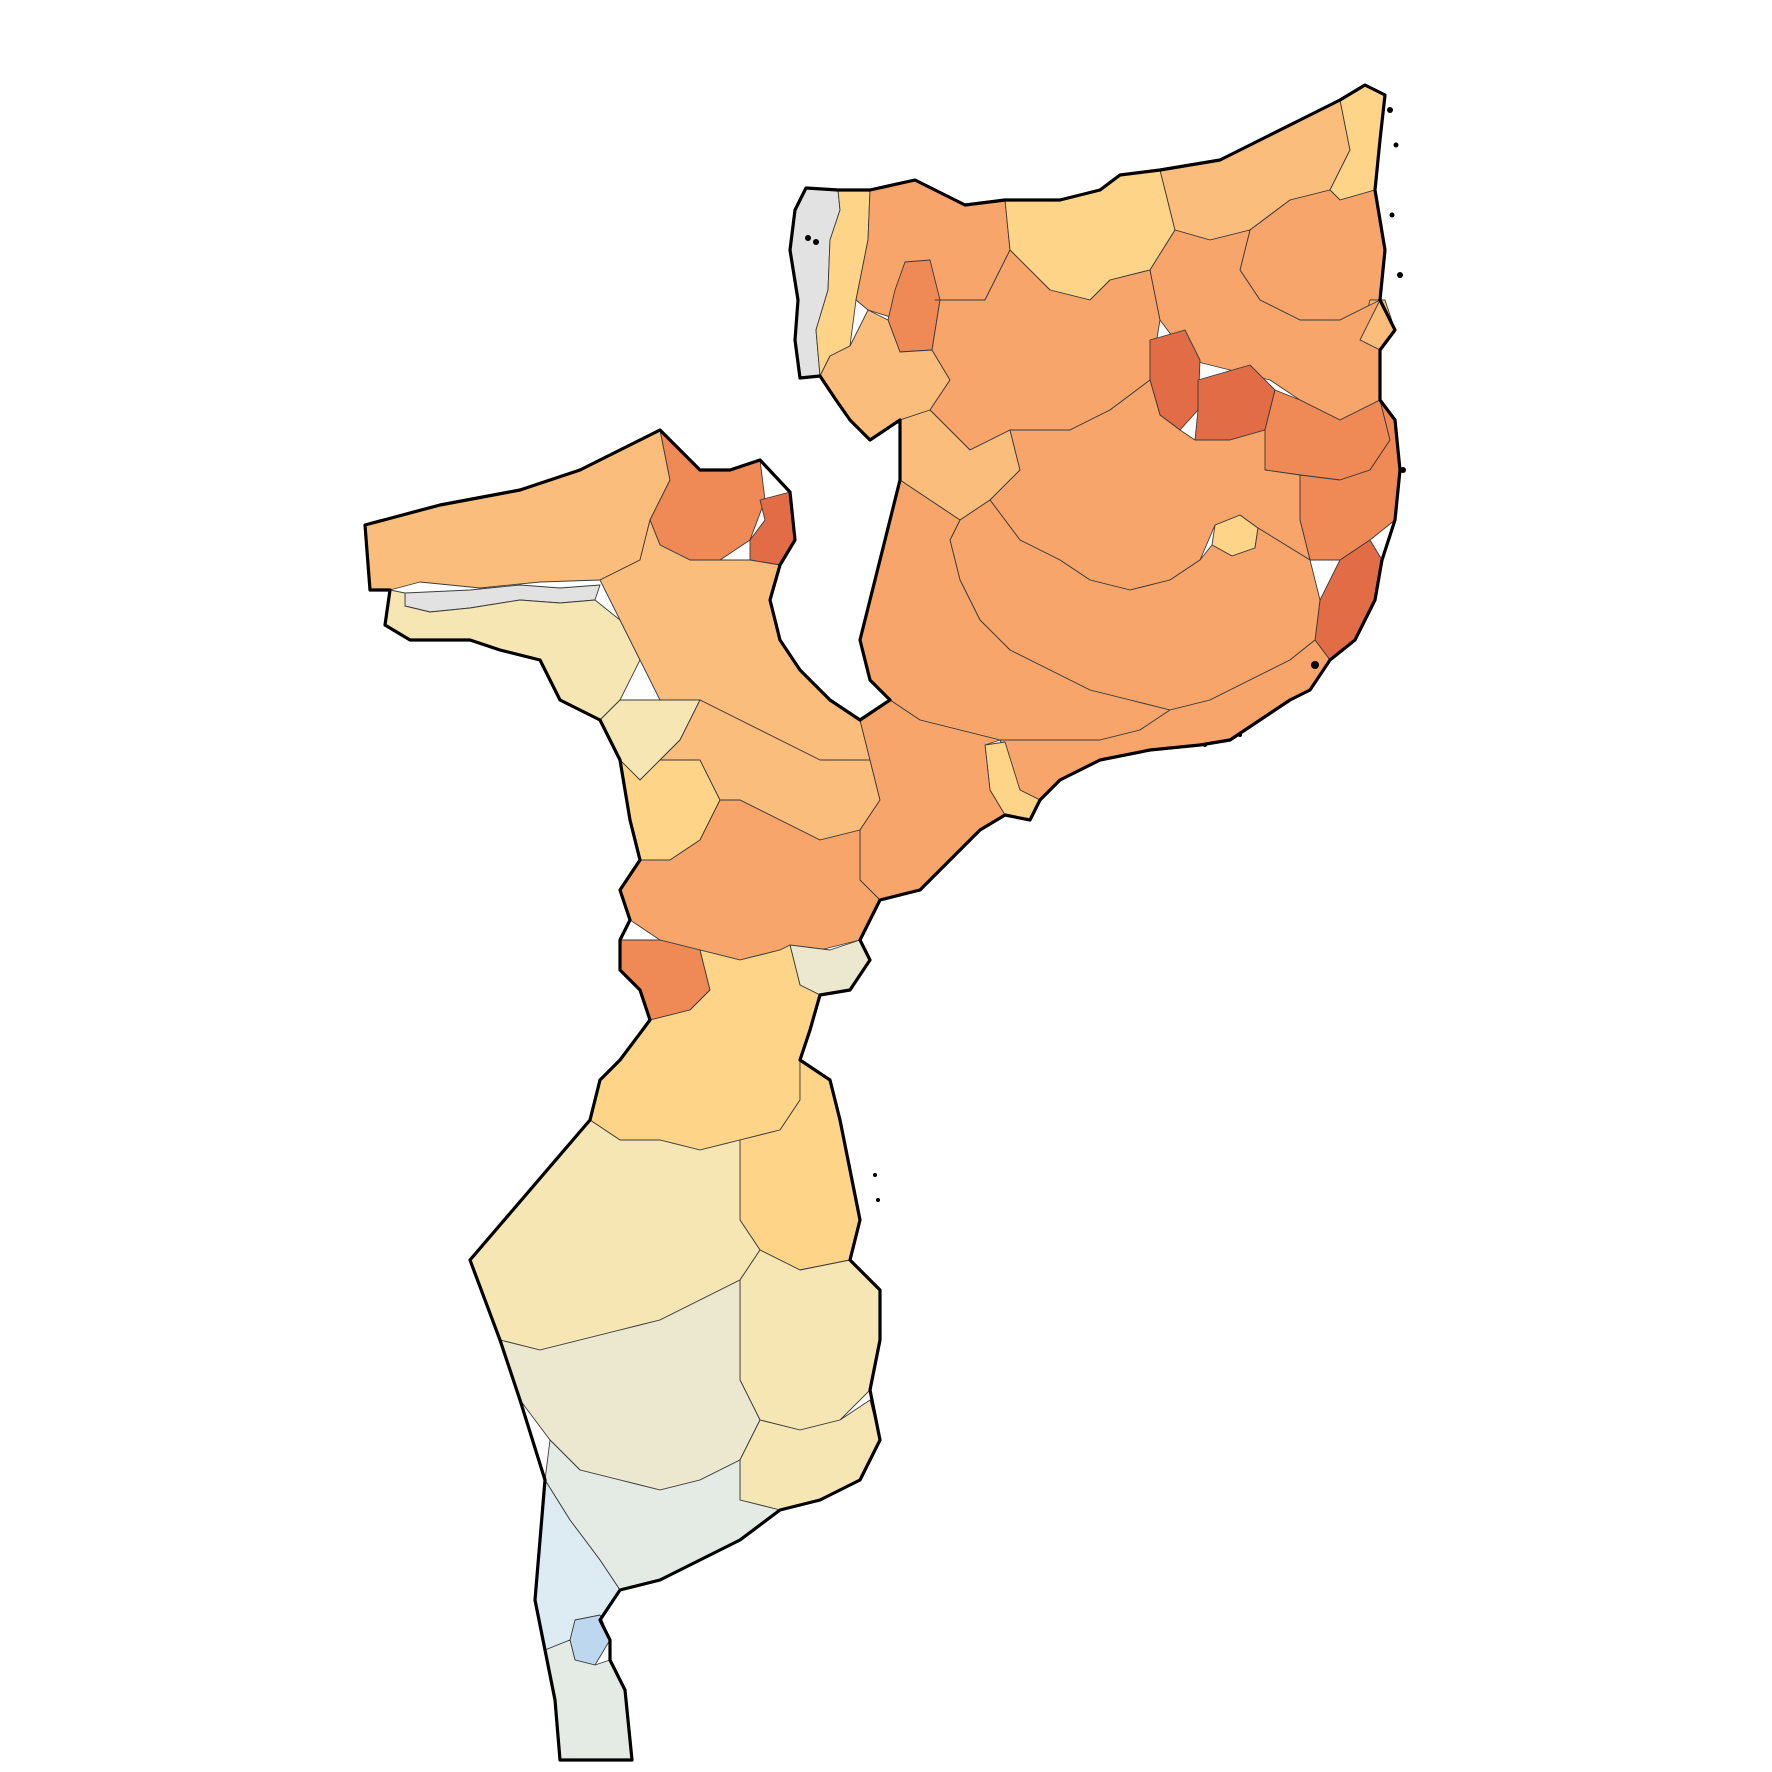 The width and height of the screenshot is (1772, 1772). I want to click on region-cabo-delgado-south, so click(1265, 325).